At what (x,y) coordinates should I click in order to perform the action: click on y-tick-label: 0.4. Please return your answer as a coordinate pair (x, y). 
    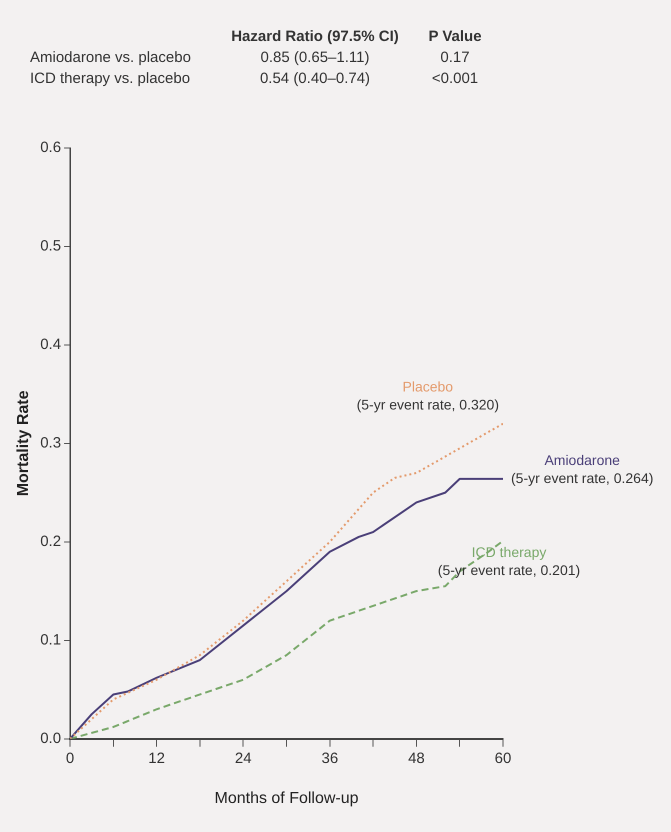
    Looking at the image, I should click on (51, 345).